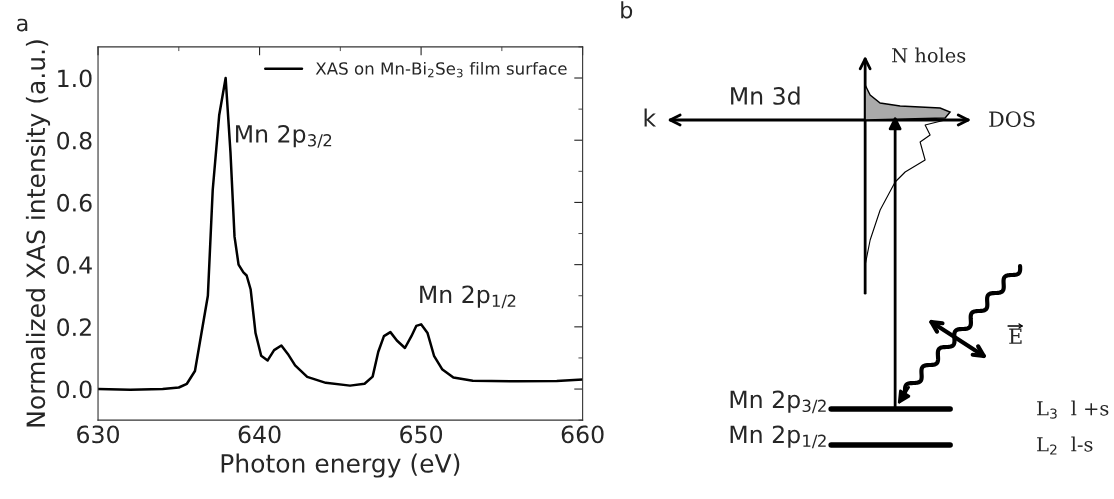 The width and height of the screenshot is (1114, 499). What do you see at coordinates (582, 434) in the screenshot?
I see `x-tick-label: 660` at bounding box center [582, 434].